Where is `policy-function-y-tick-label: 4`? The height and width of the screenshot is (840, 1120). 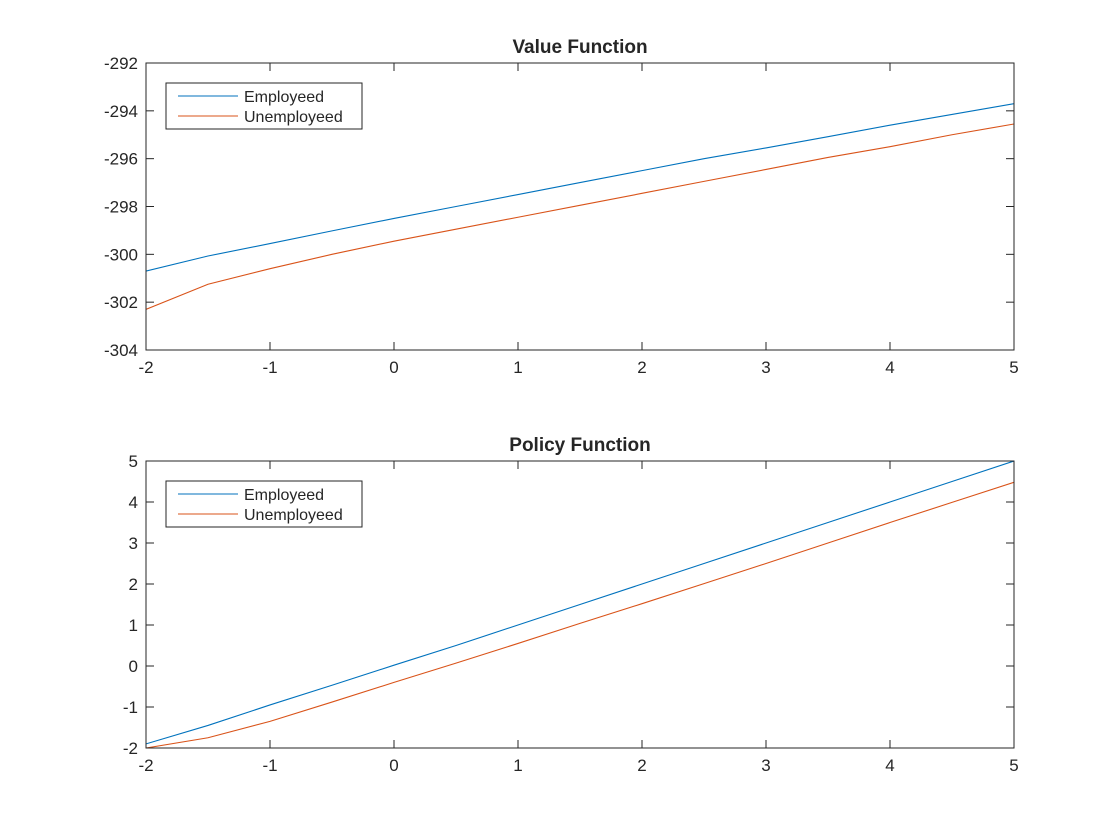
policy-function-y-tick-label: 4 is located at coordinates (133, 502).